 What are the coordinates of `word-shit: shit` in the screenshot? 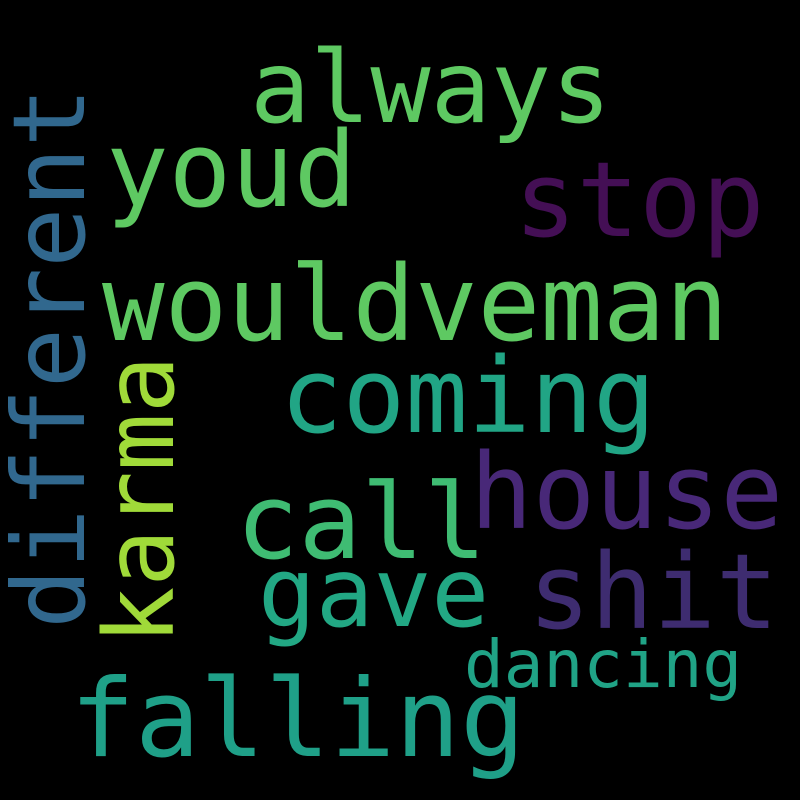 It's located at (653, 592).